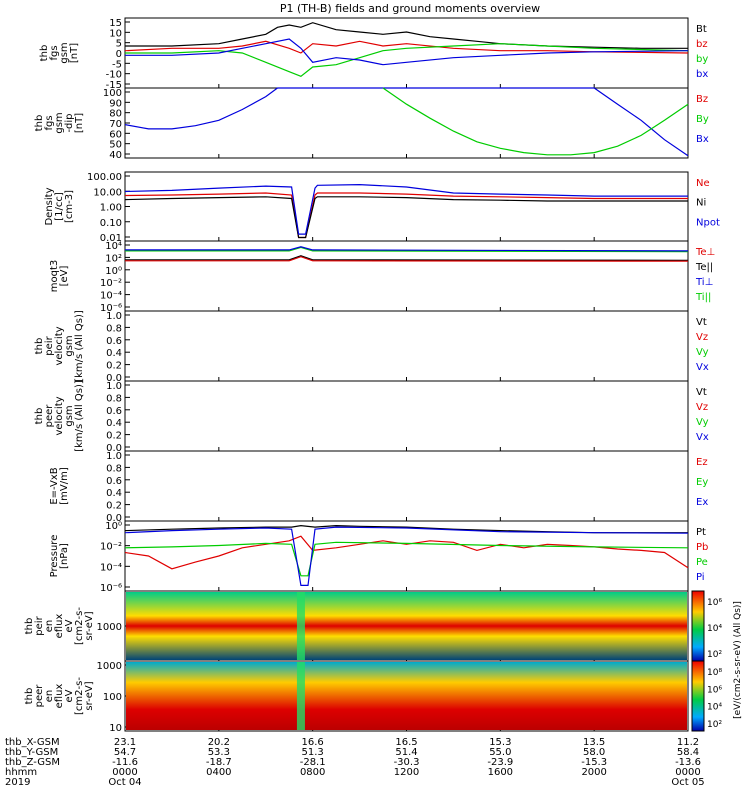 The image size is (750, 804). Describe the element at coordinates (115, 134) in the screenshot. I see `y-tick-label: 60` at that location.